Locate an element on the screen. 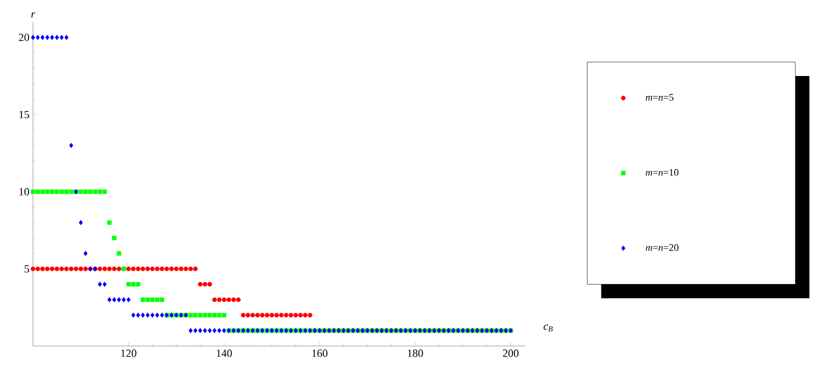 This screenshot has width=817, height=381. y-tick-label: 15 is located at coordinates (24, 114).